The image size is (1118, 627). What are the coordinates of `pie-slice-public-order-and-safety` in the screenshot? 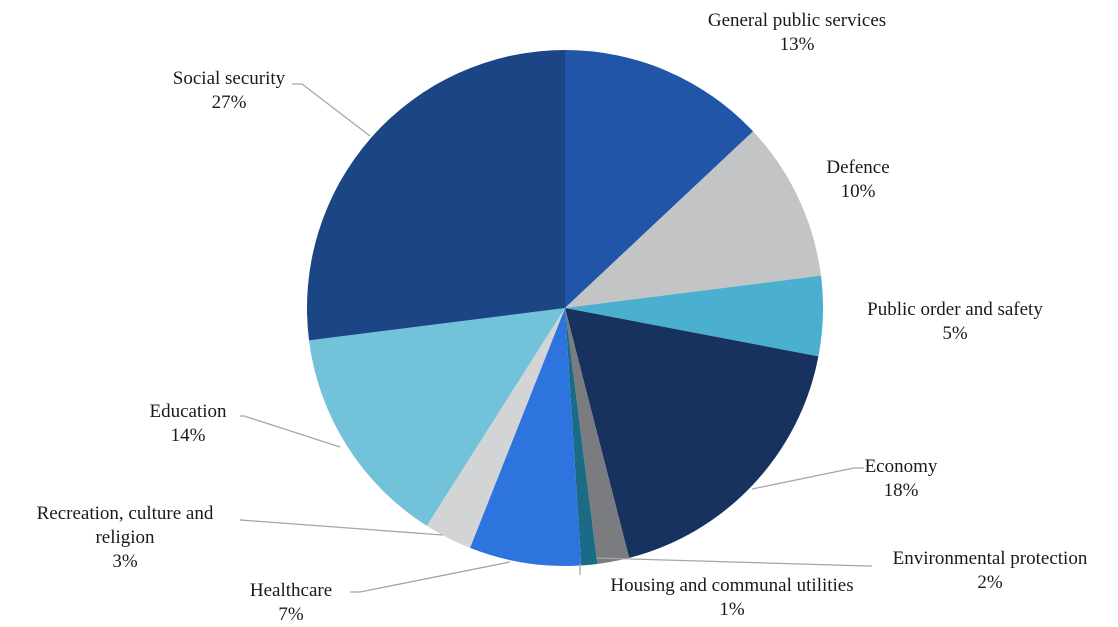 It's located at (694, 316).